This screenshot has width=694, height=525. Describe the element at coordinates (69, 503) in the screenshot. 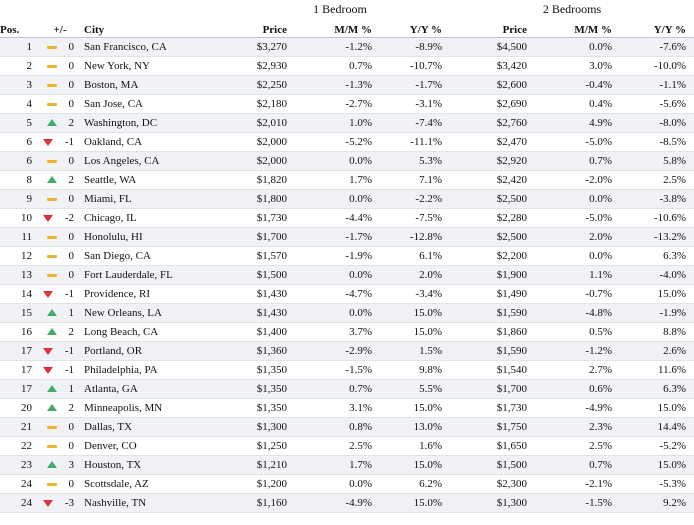

I see `change-value: -3` at that location.